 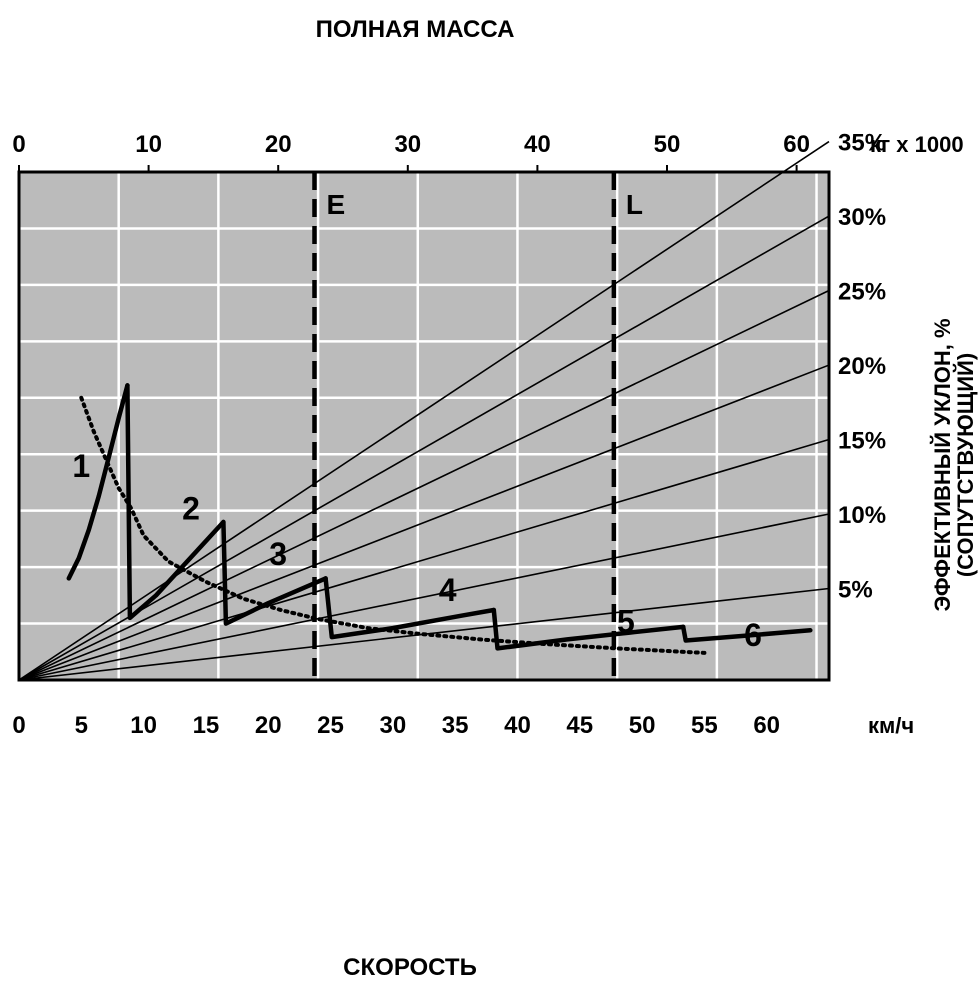 What do you see at coordinates (667, 144) in the screenshot?
I see `x-top-tick-label-5: 50` at bounding box center [667, 144].